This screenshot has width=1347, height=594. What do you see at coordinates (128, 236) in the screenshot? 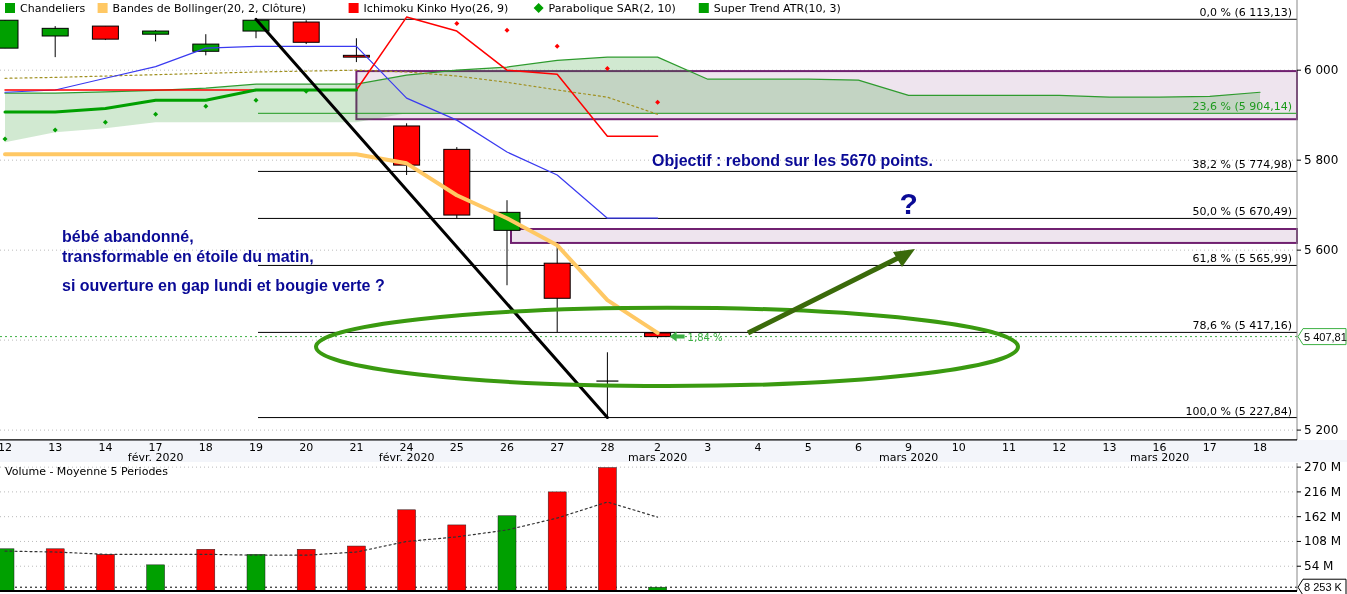
I see `annotation: bébé abandonné,` at bounding box center [128, 236].